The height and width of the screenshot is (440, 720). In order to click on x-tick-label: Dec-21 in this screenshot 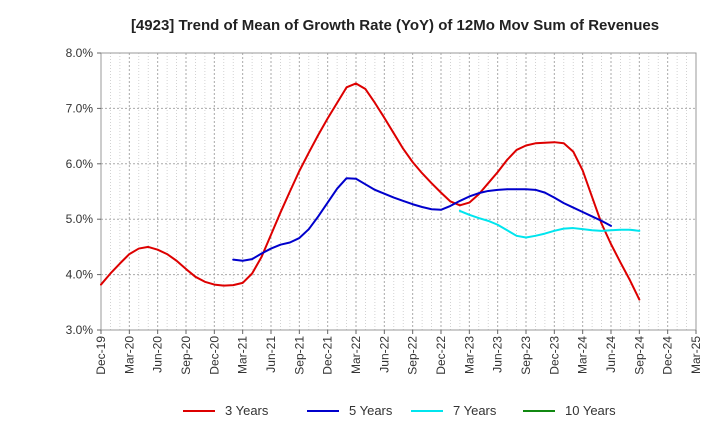, I will do `click(328, 355)`.